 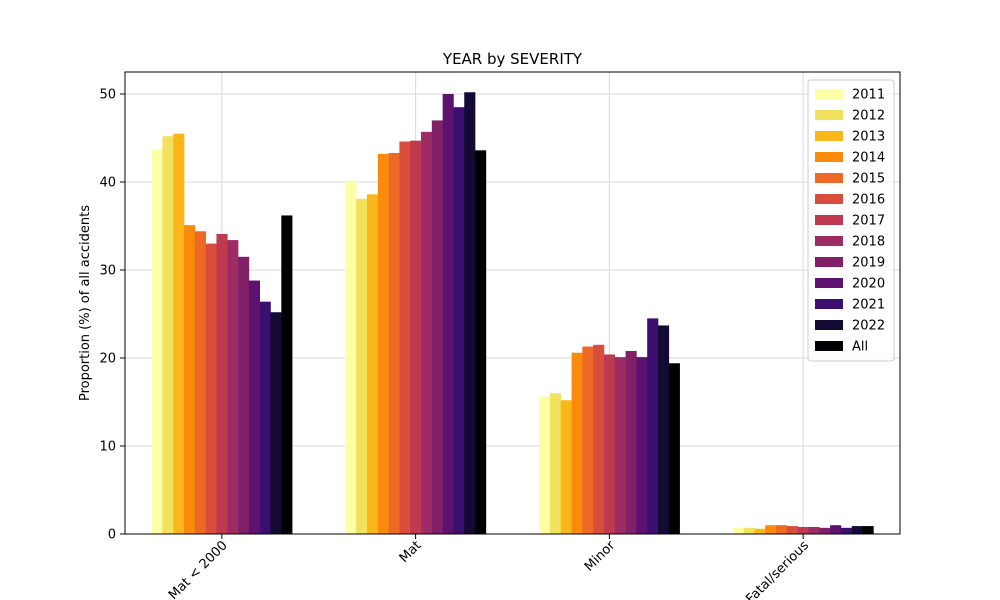 What do you see at coordinates (868, 263) in the screenshot?
I see `legend-label: 2019` at bounding box center [868, 263].